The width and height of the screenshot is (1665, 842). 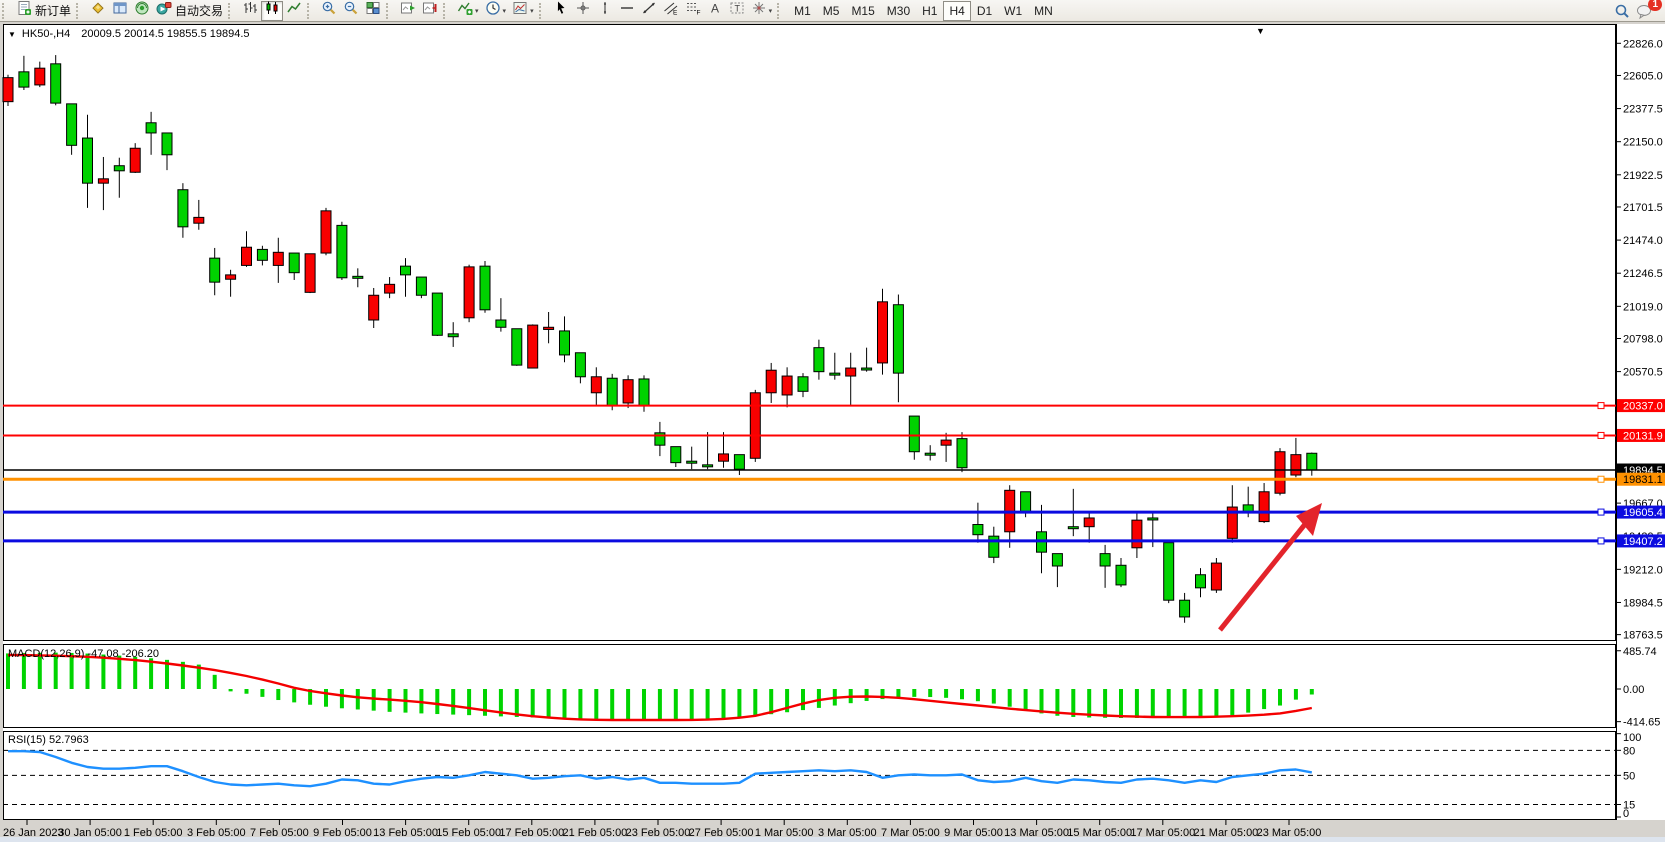 What do you see at coordinates (957, 10) in the screenshot?
I see `timeframe-h4-button: H4` at bounding box center [957, 10].